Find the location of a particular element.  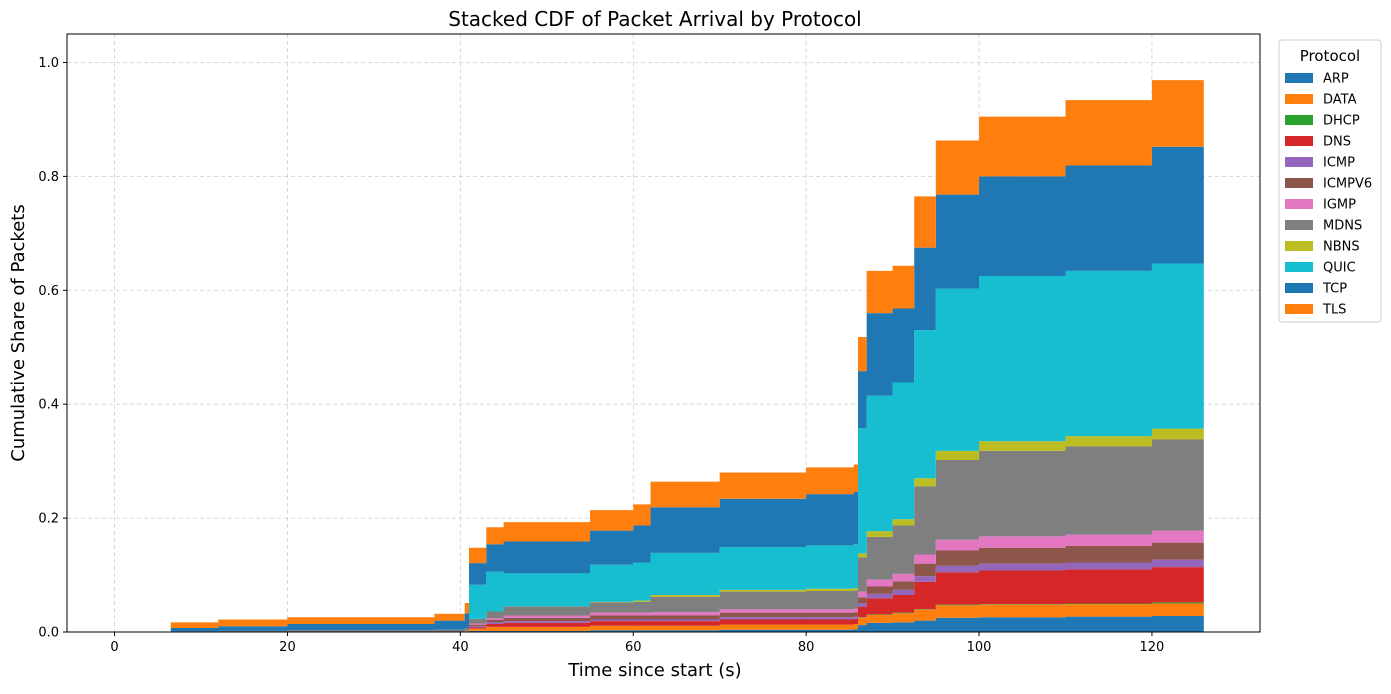

legend-swatch-dhcp is located at coordinates (1299, 120).